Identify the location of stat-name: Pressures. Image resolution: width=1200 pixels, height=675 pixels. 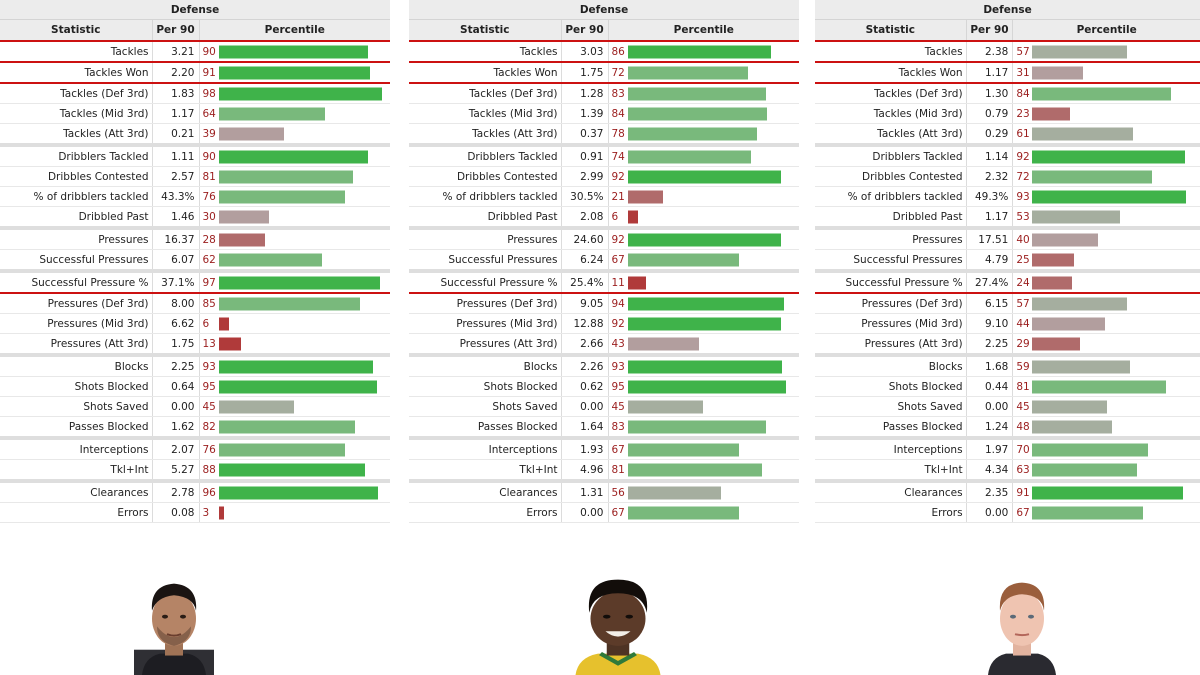
(76, 238).